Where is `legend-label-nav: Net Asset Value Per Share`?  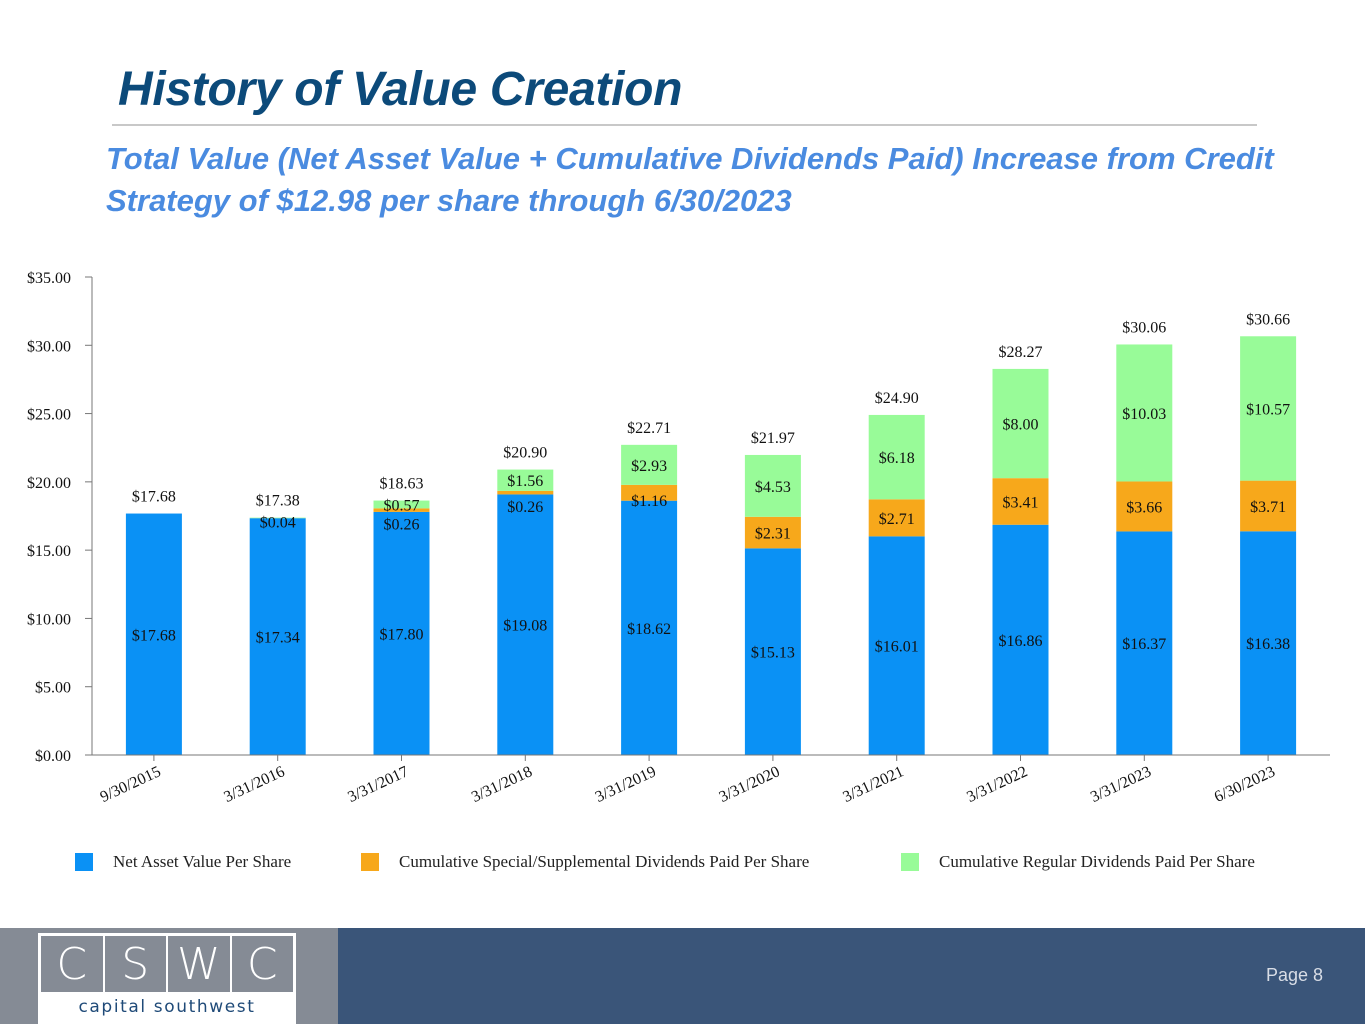 legend-label-nav: Net Asset Value Per Share is located at coordinates (202, 861).